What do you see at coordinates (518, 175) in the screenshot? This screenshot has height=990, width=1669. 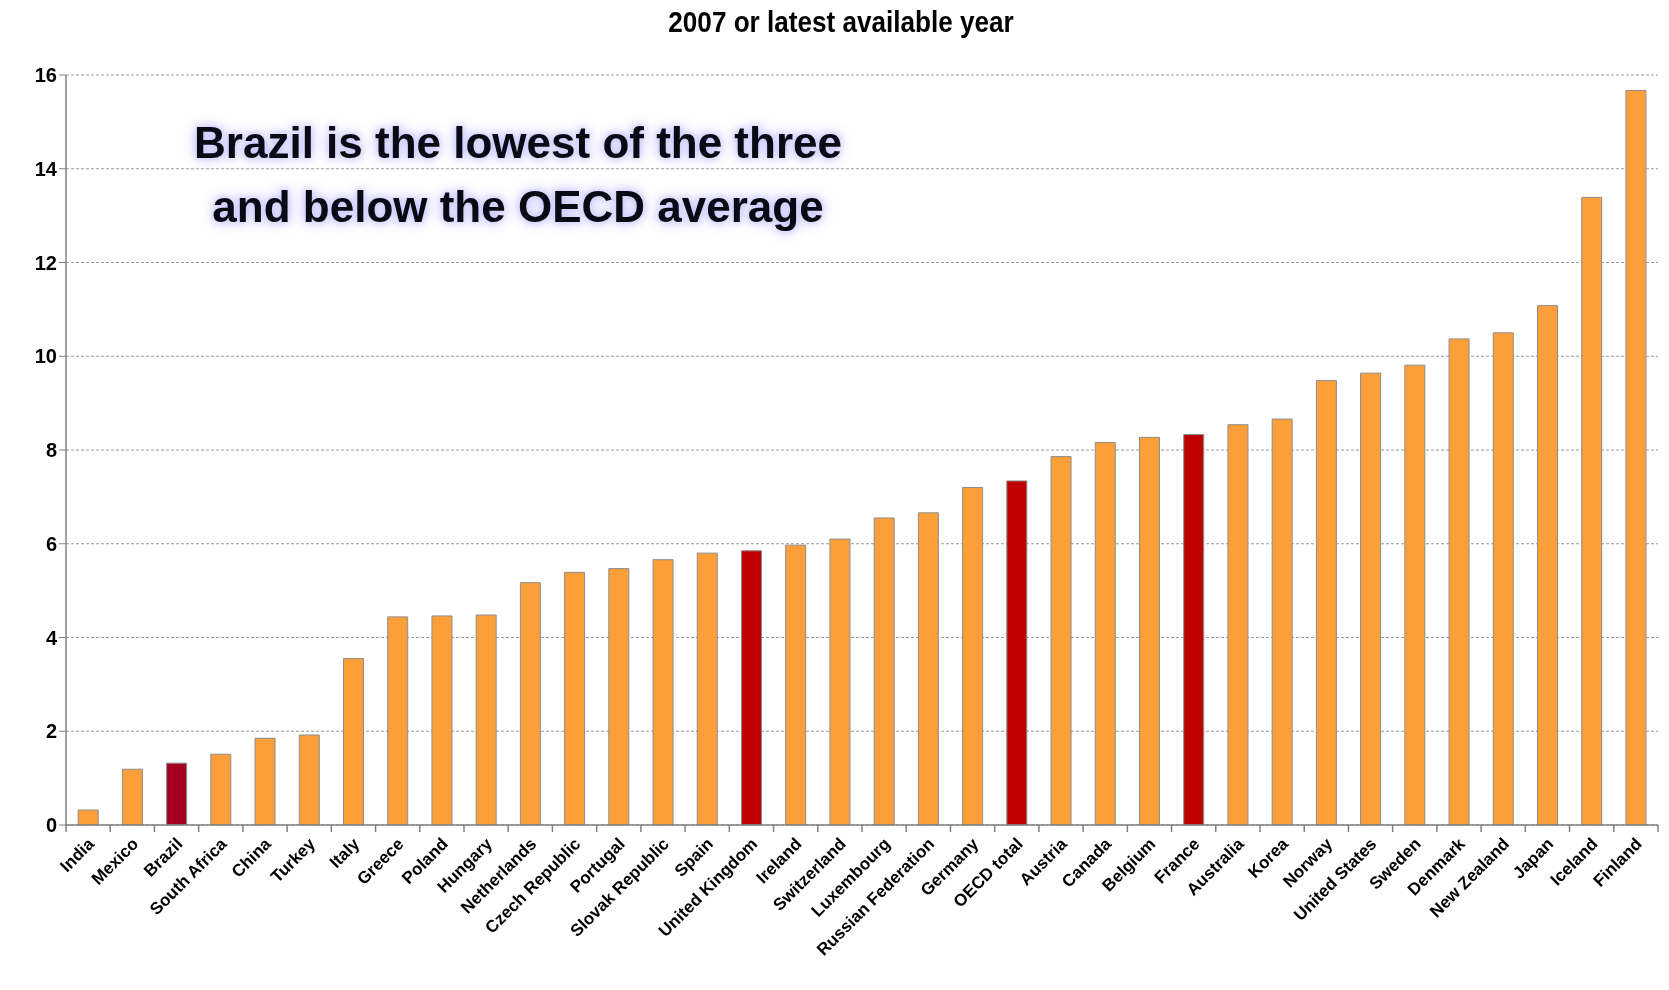 I see `annotation: Brazil is the lowest of the three and below the OECD average` at bounding box center [518, 175].